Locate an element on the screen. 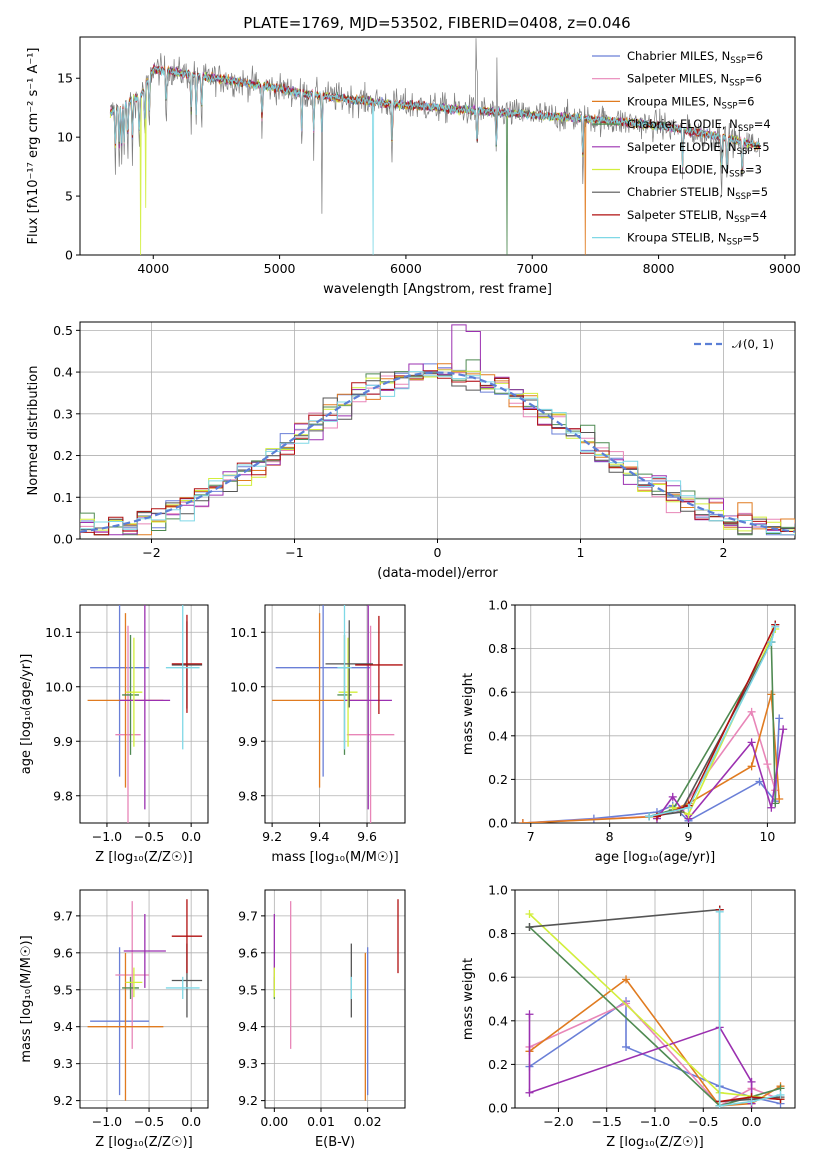 The image size is (819, 1170). residual-histogram-xtick-label: 0 is located at coordinates (438, 552).